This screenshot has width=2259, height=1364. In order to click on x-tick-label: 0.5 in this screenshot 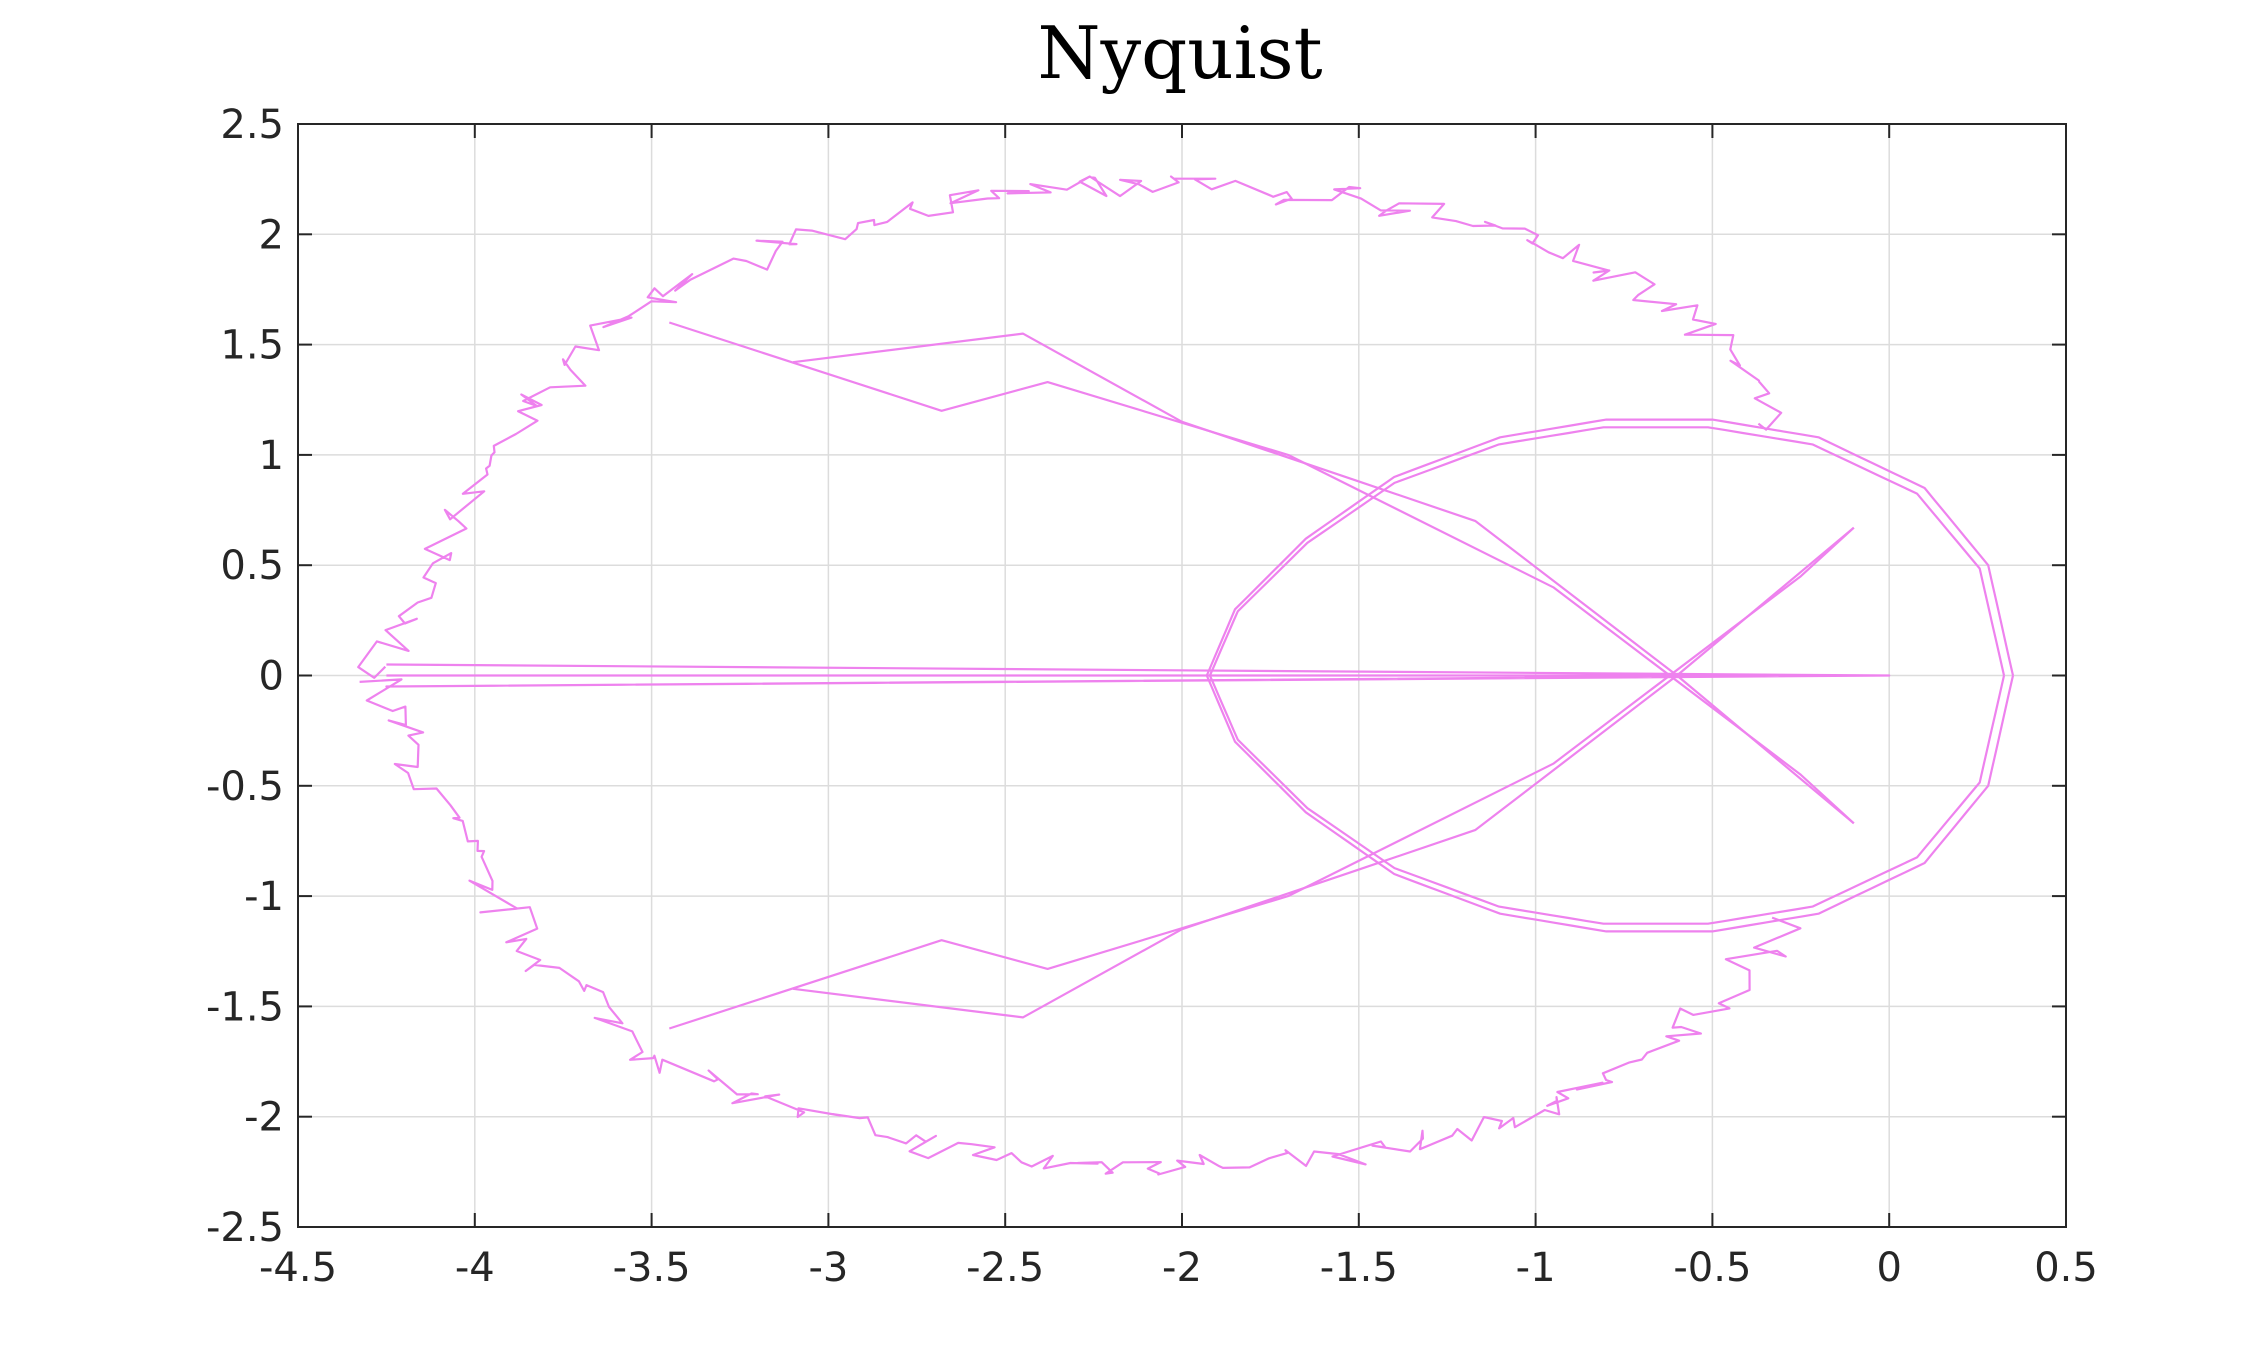, I will do `click(2066, 1268)`.